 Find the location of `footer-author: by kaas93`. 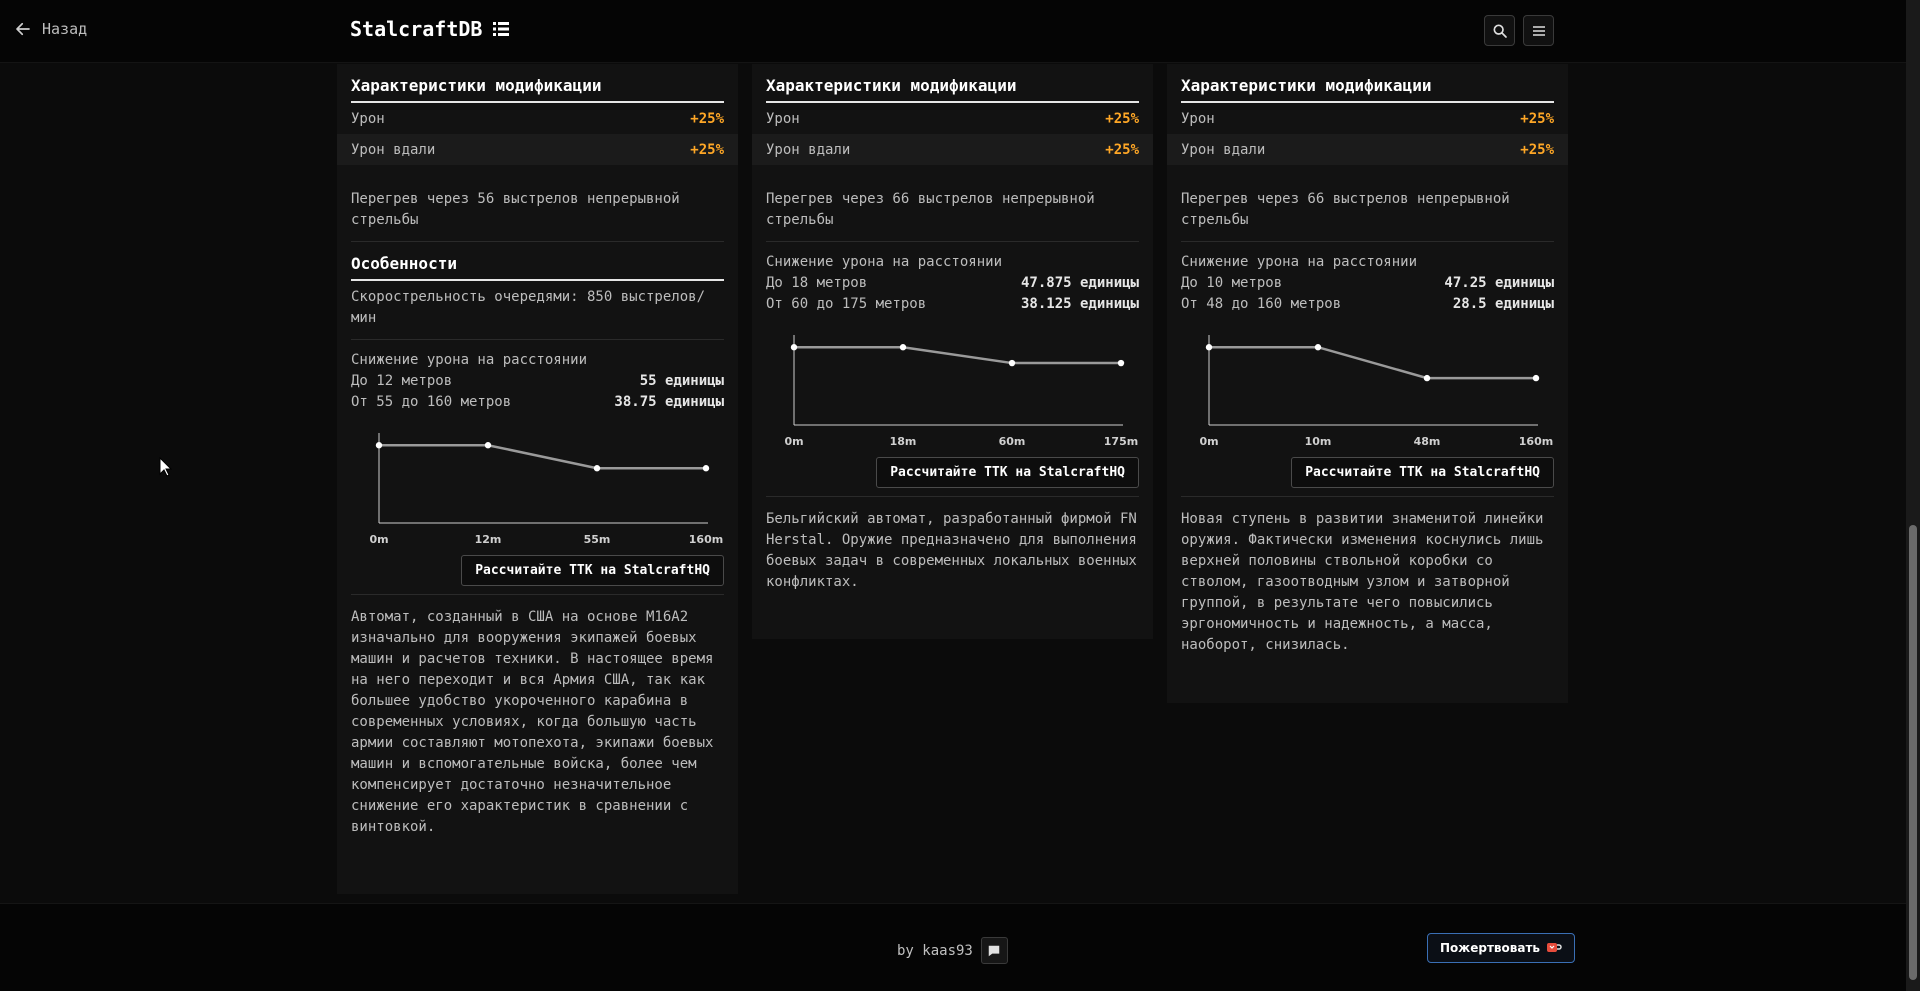

footer-author: by kaas93 is located at coordinates (935, 950).